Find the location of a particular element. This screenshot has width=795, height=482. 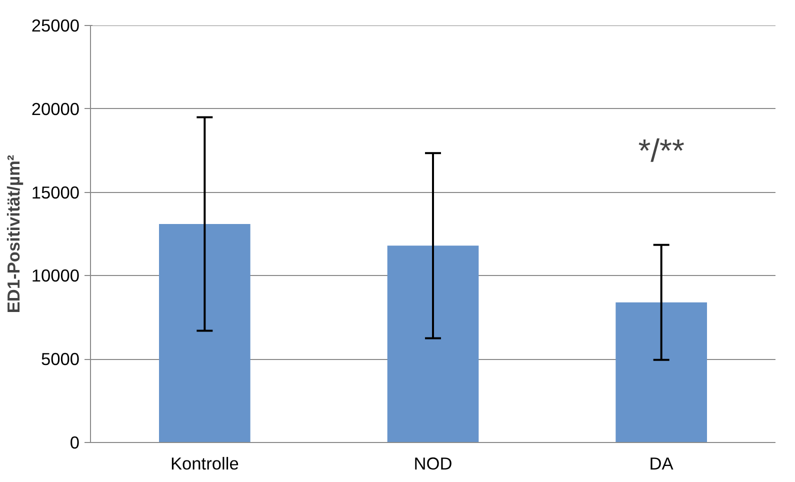

y-tick-label: 15000 is located at coordinates (55, 192).